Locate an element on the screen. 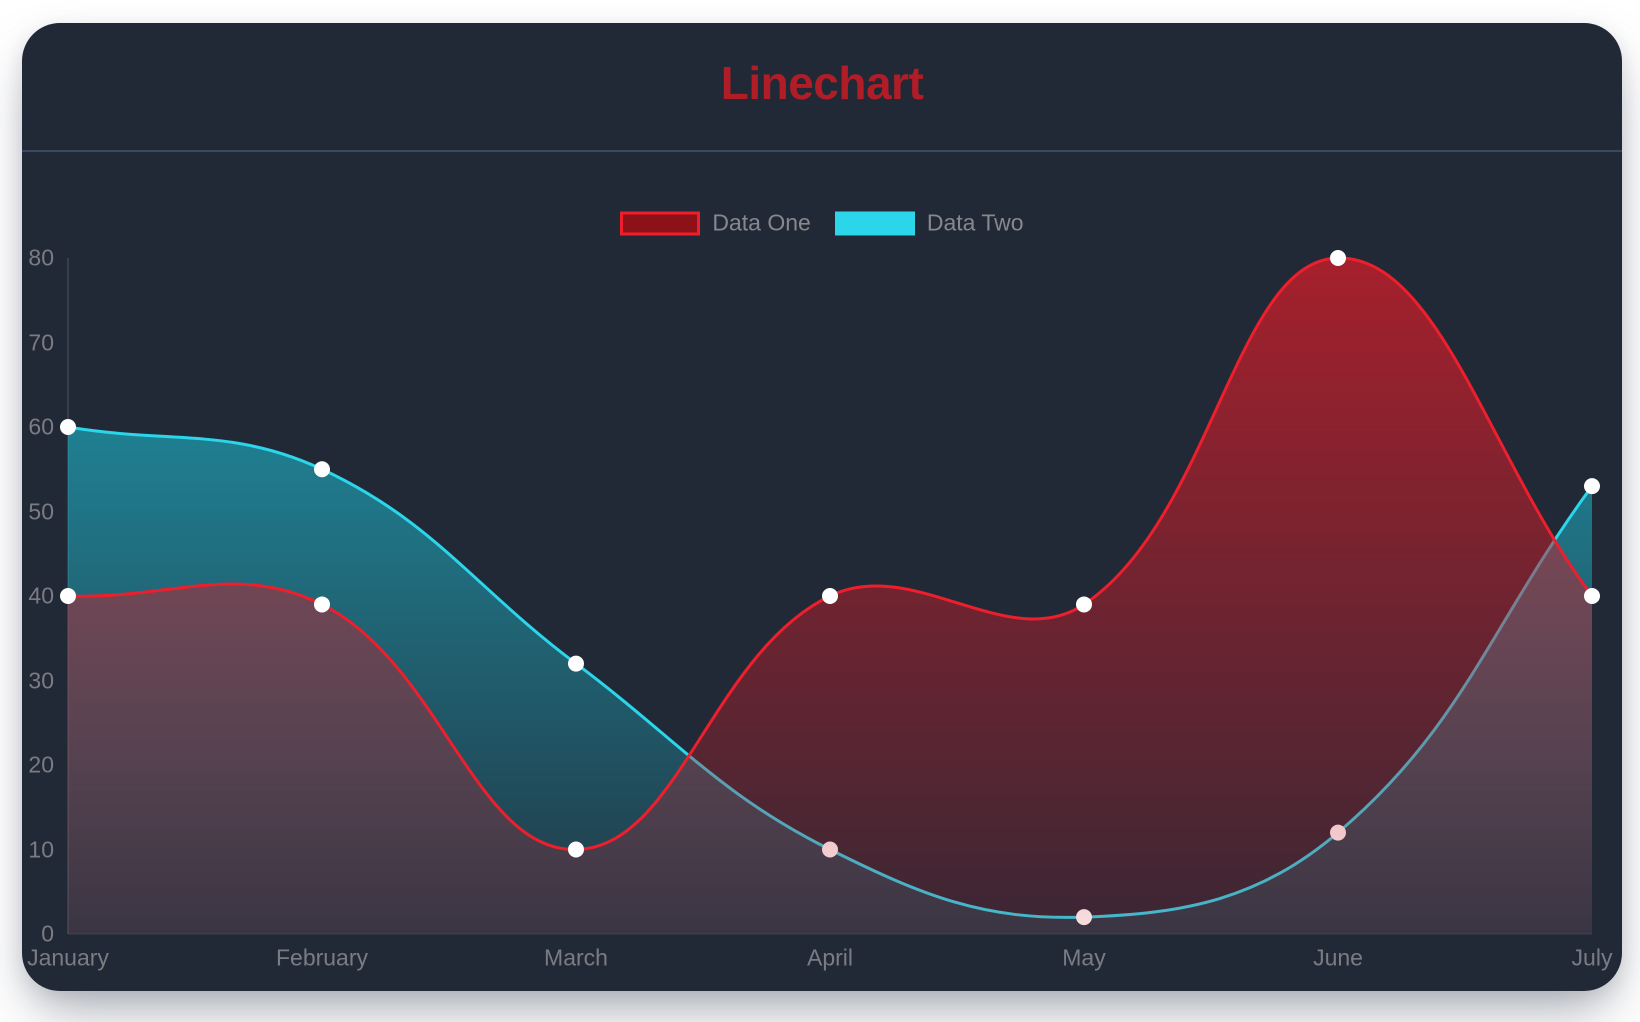 The width and height of the screenshot is (1640, 1022). legend-label-data-one: Data One is located at coordinates (761, 222).